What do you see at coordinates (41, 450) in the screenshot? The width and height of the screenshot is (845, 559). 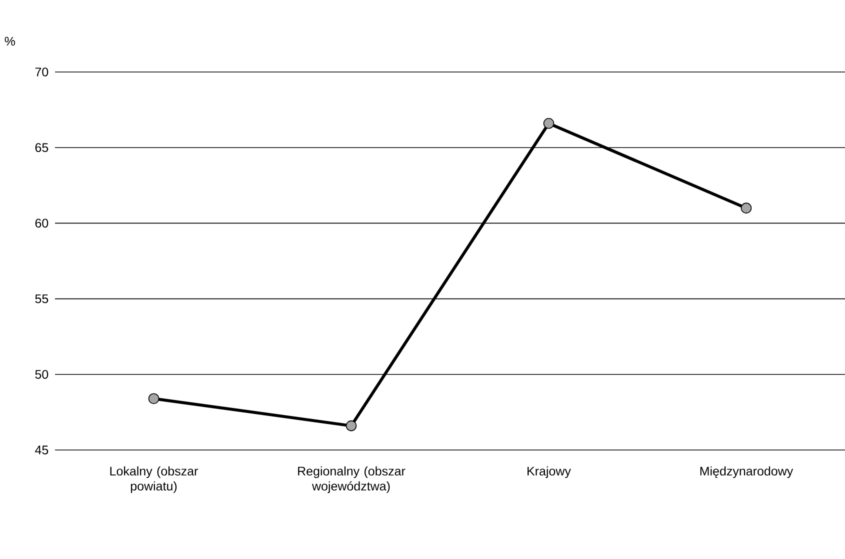 I see `y-tick-label: 45` at bounding box center [41, 450].